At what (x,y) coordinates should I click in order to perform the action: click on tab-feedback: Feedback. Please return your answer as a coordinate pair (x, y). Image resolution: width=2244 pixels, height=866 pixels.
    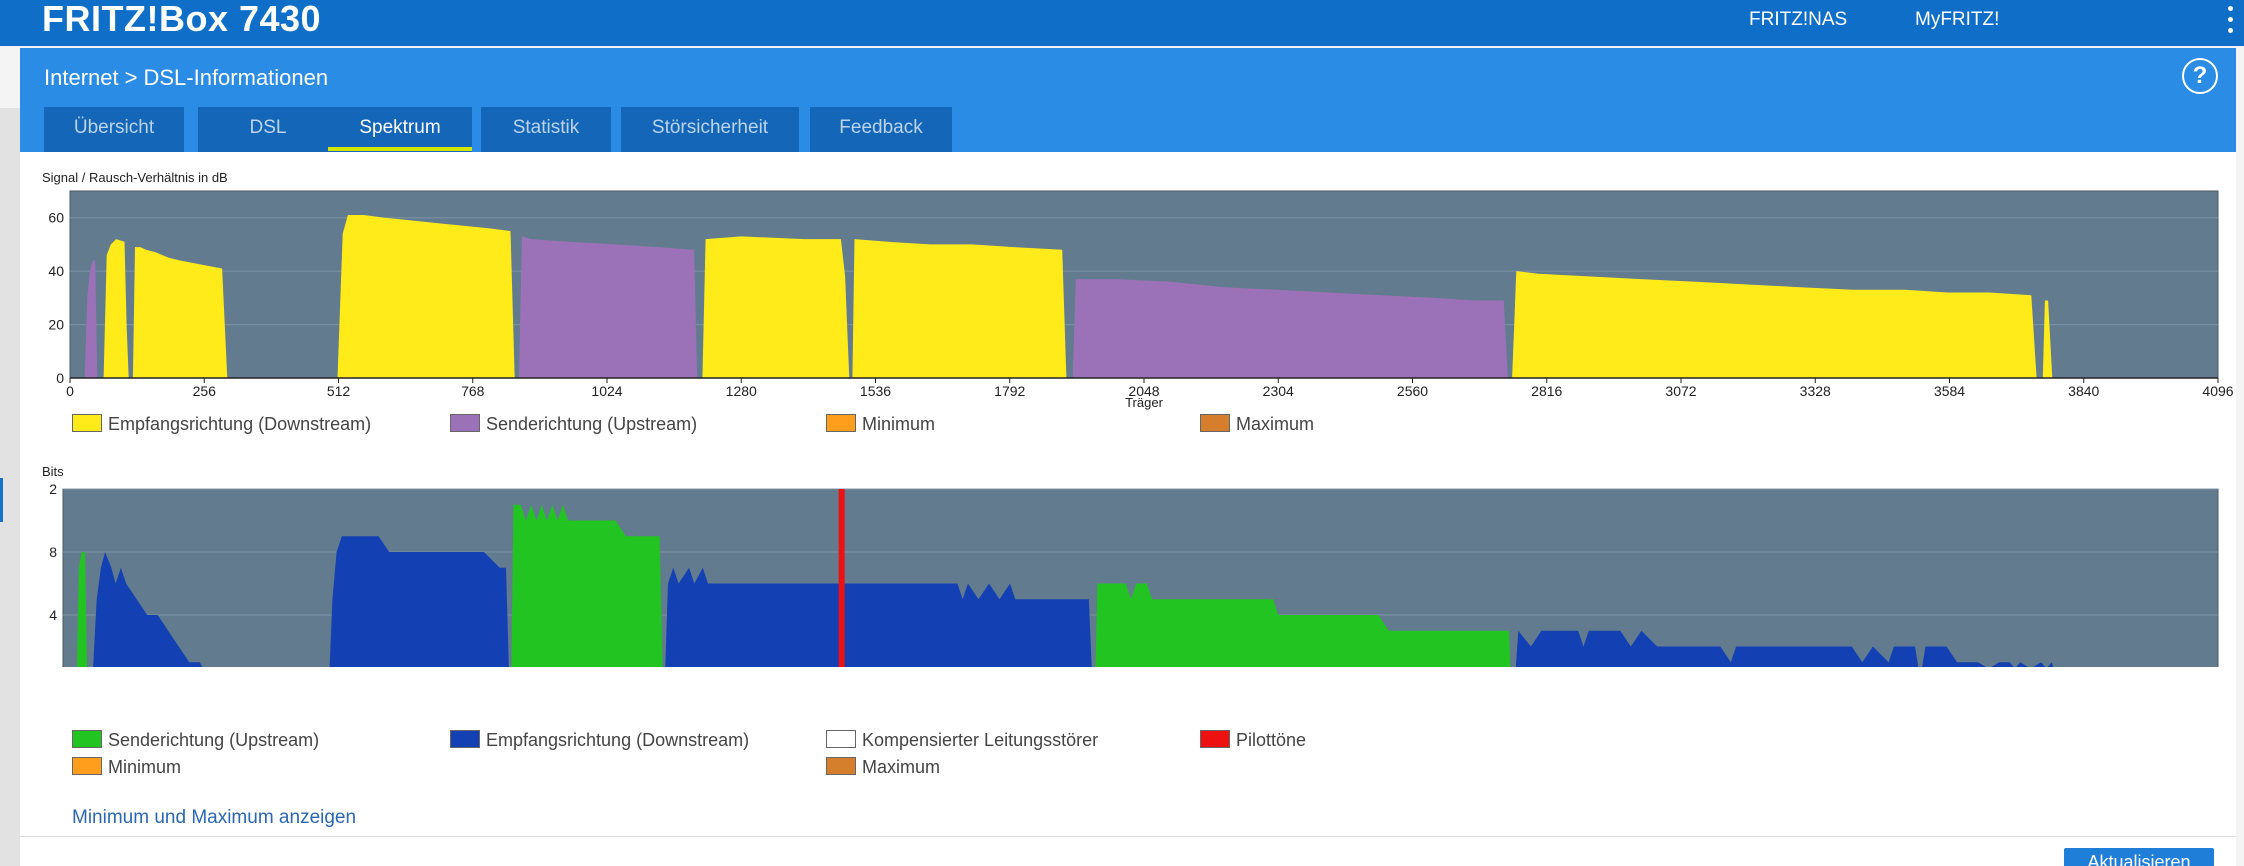
    Looking at the image, I should click on (881, 129).